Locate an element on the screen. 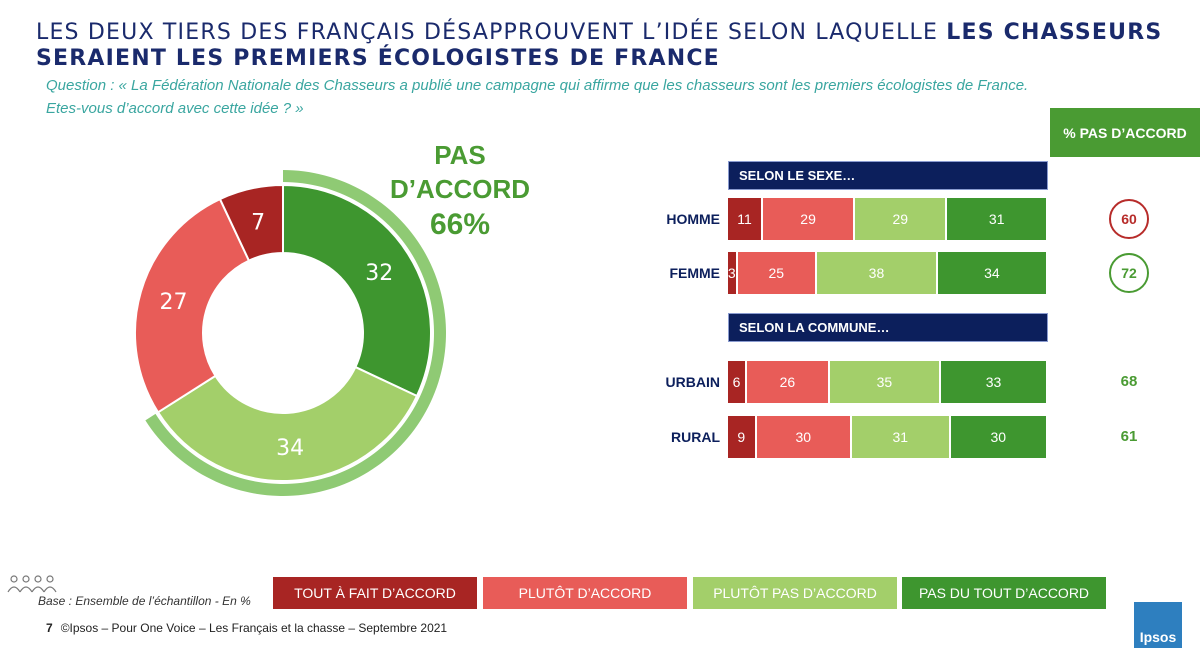  pas-accord-value: 68 is located at coordinates (1129, 381).